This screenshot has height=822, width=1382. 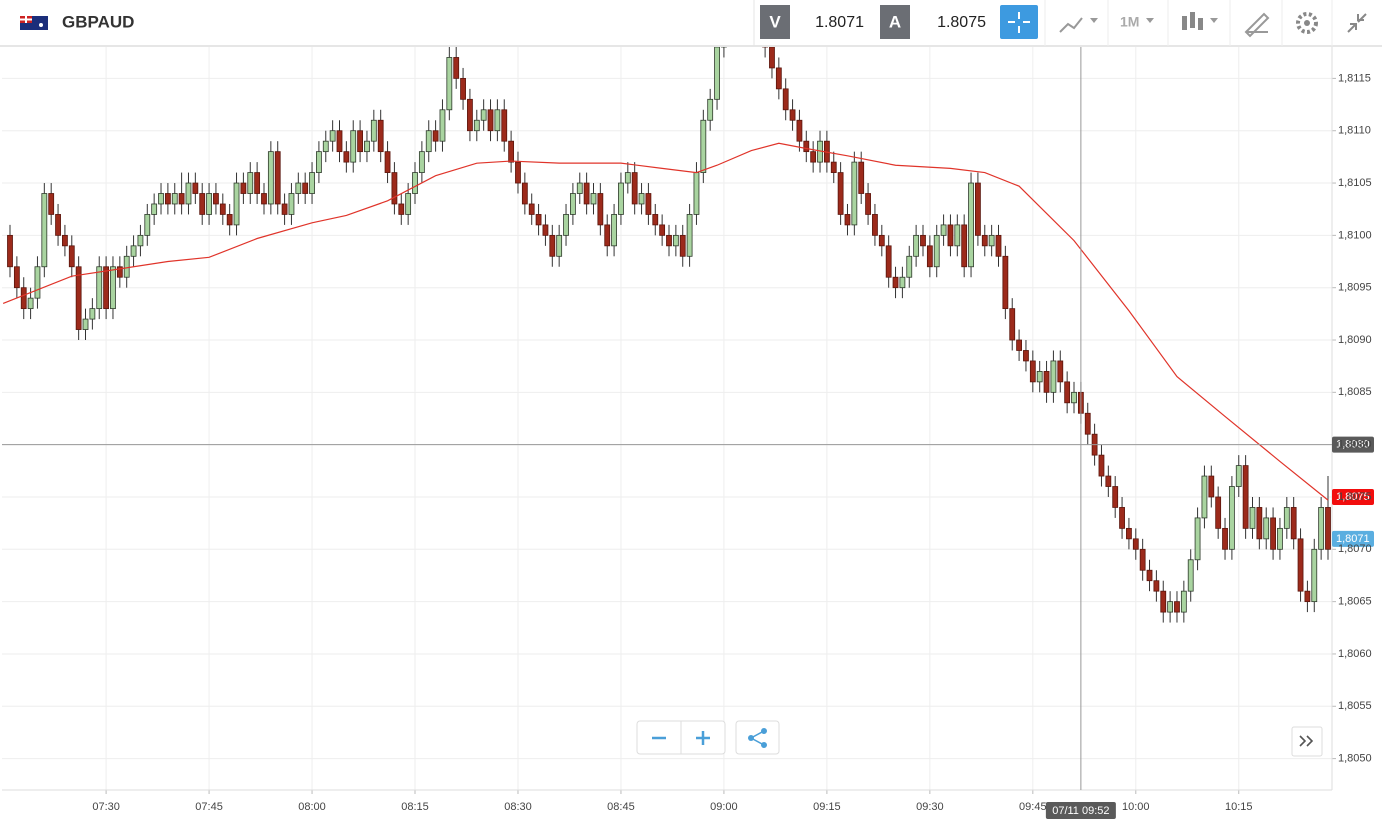 What do you see at coordinates (209, 807) in the screenshot?
I see `x-tick-label: 07:45` at bounding box center [209, 807].